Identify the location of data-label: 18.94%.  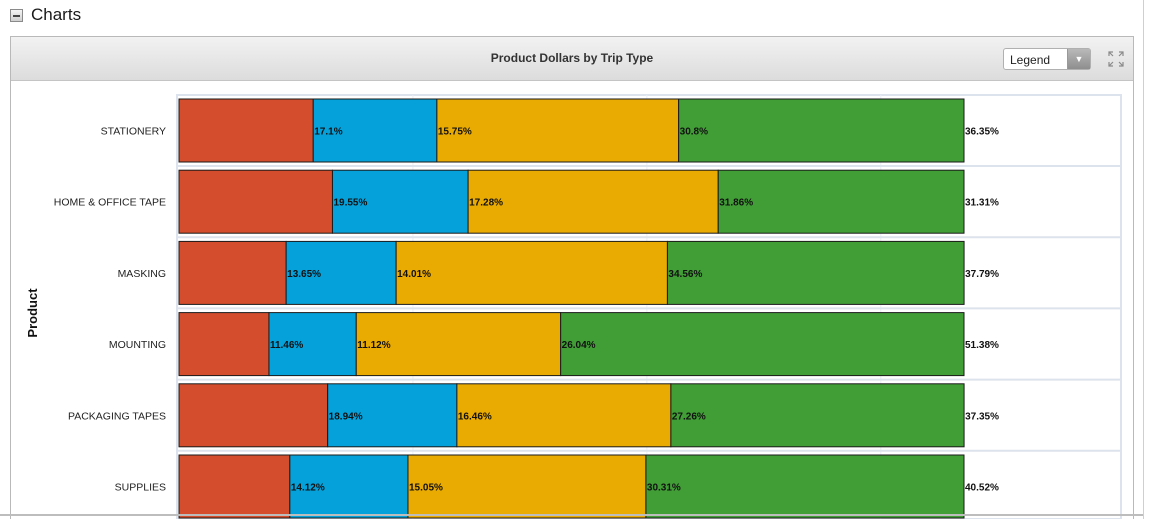
(346, 416).